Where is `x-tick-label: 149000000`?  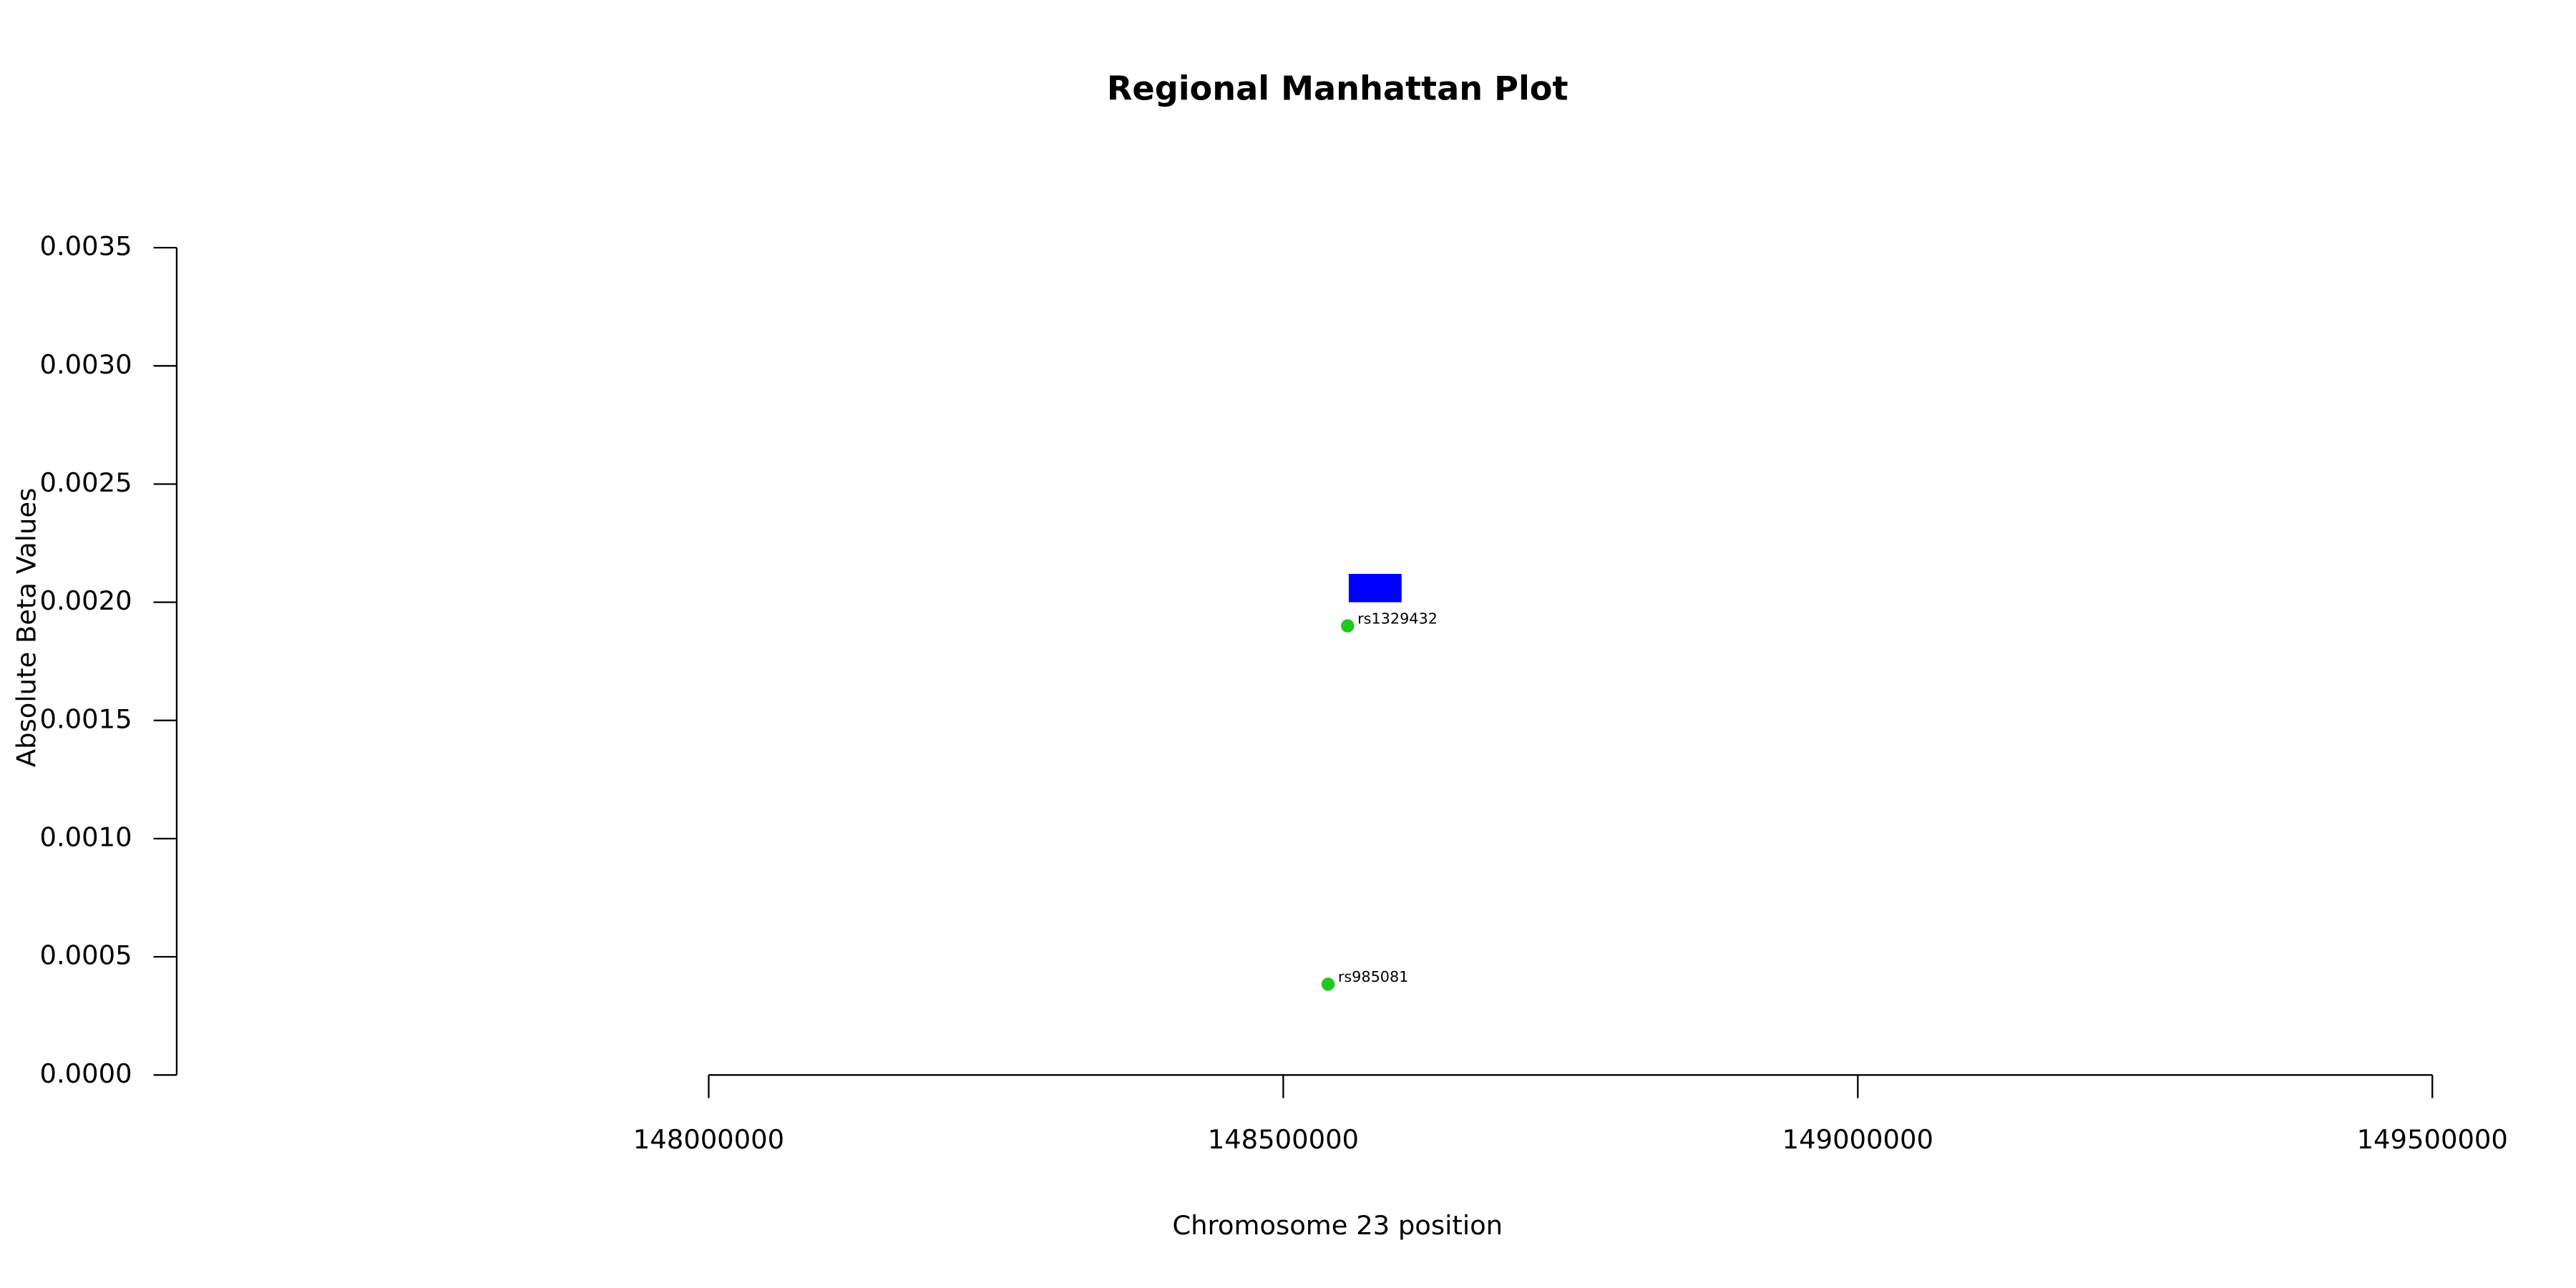
x-tick-label: 149000000 is located at coordinates (1857, 1139).